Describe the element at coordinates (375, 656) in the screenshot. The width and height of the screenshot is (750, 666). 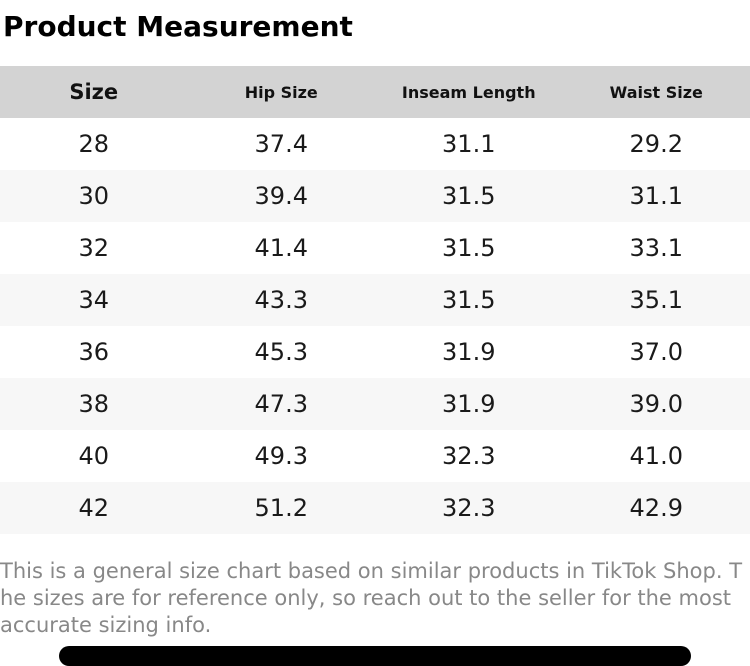
I see `bottom-cta-button` at that location.